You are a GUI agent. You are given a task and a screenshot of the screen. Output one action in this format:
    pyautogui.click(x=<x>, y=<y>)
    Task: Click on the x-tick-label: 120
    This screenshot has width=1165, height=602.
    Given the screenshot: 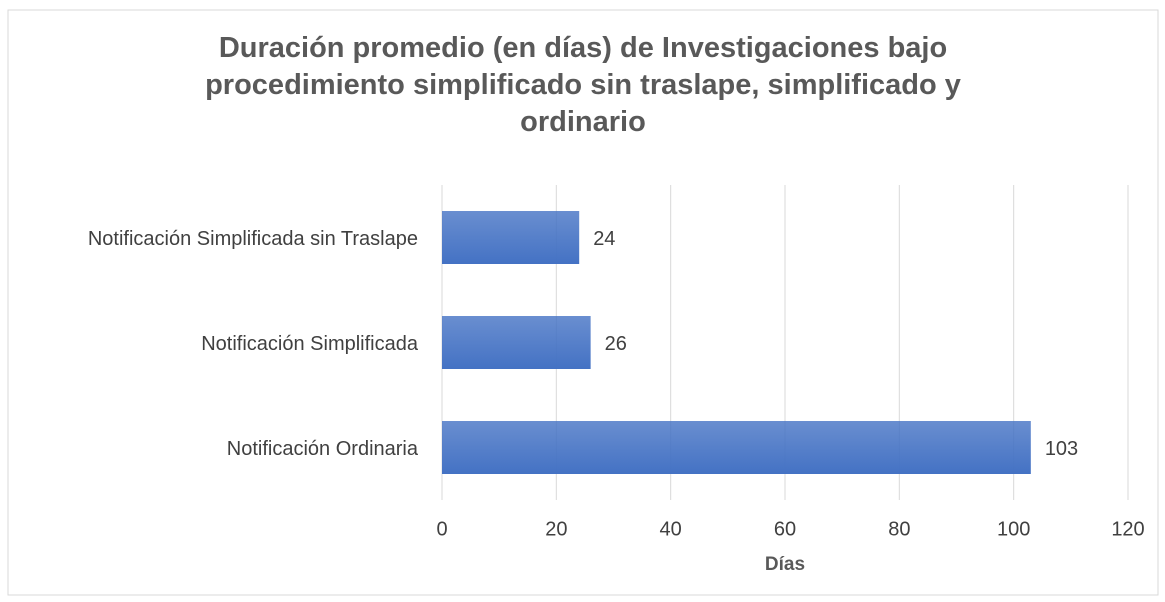 What is the action you would take?
    pyautogui.click(x=1127, y=529)
    